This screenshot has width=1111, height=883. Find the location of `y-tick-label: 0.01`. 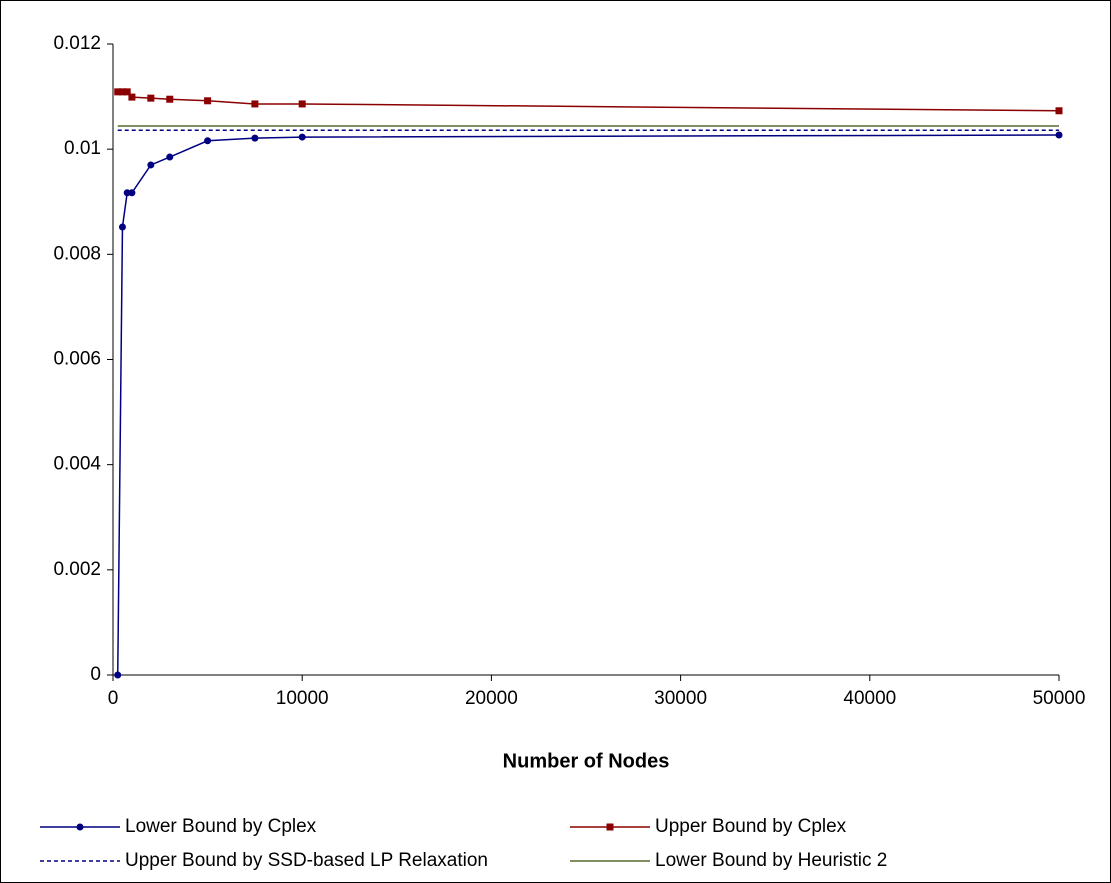

y-tick-label: 0.01 is located at coordinates (82, 148).